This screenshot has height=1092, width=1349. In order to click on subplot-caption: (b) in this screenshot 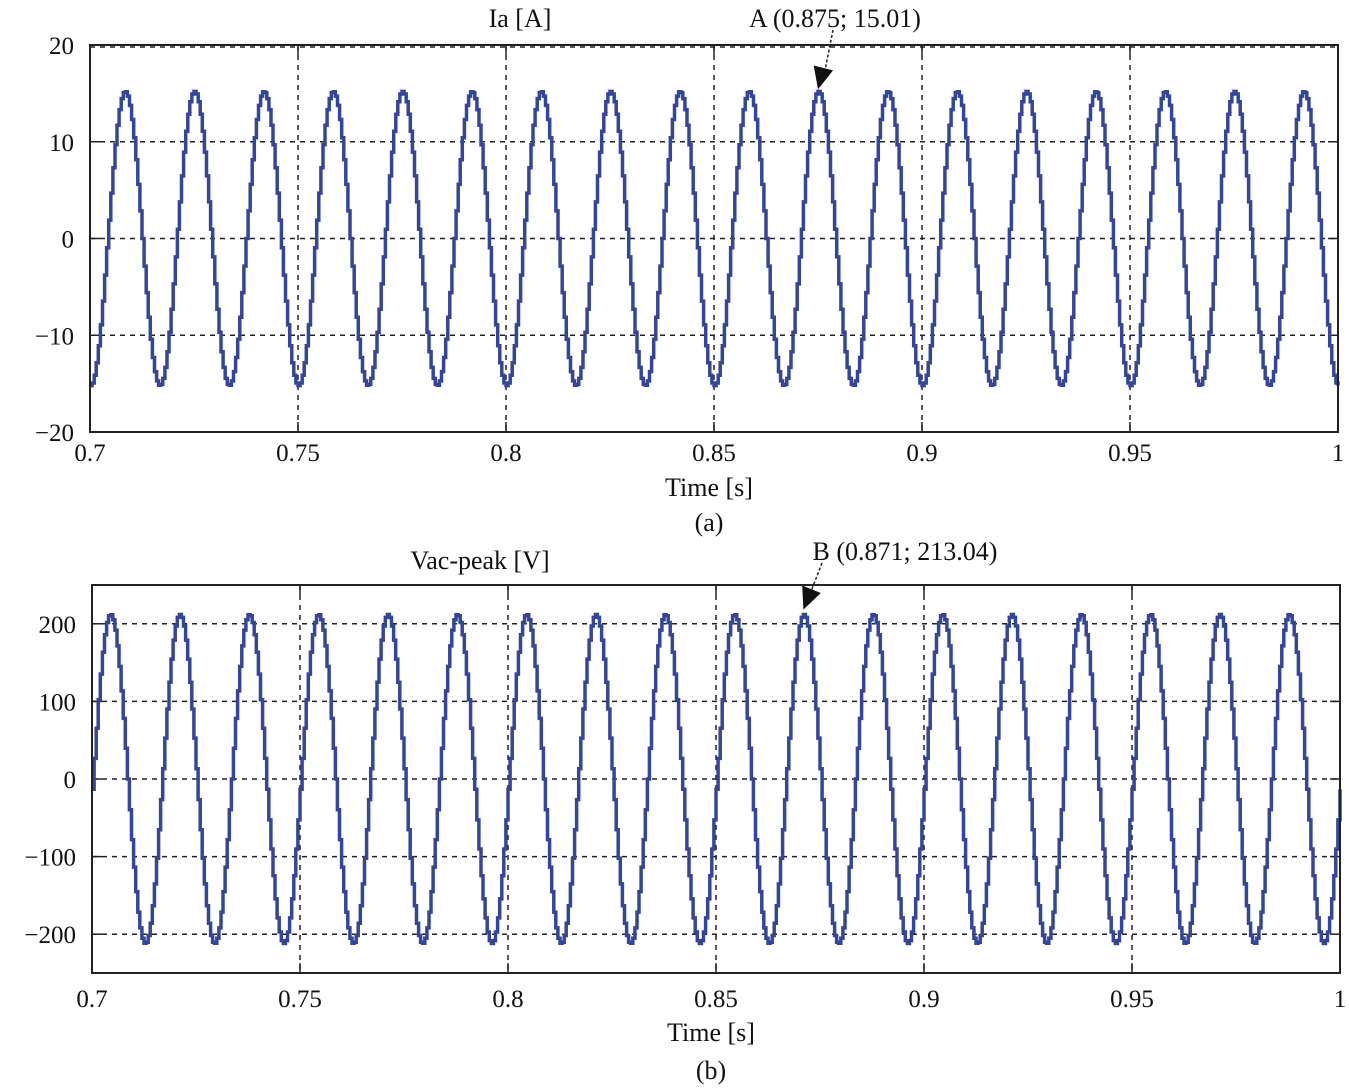, I will do `click(711, 1070)`.